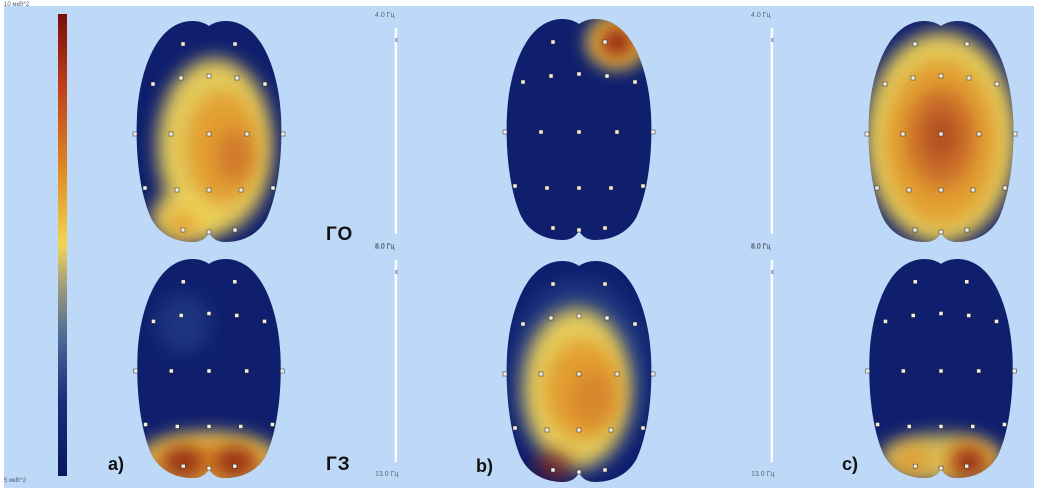 The image size is (1038, 491). Describe the element at coordinates (389, 361) in the screenshot. I see `frequency-scale-bottom-a: 8.0 Гц 13.0 Гц` at that location.